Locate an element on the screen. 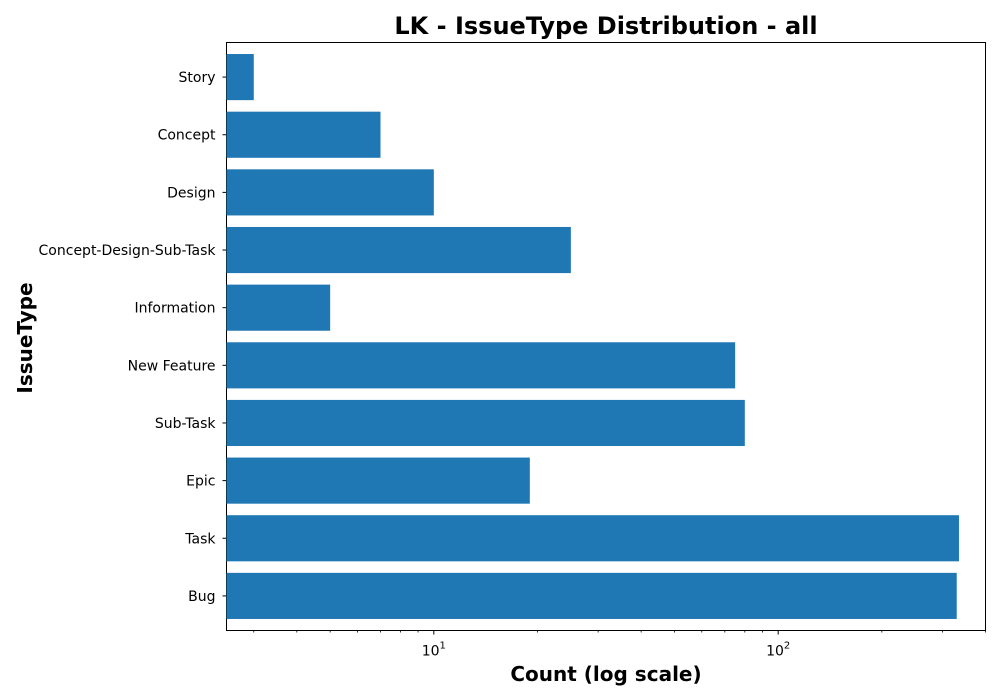  bar-epic is located at coordinates (378, 480).